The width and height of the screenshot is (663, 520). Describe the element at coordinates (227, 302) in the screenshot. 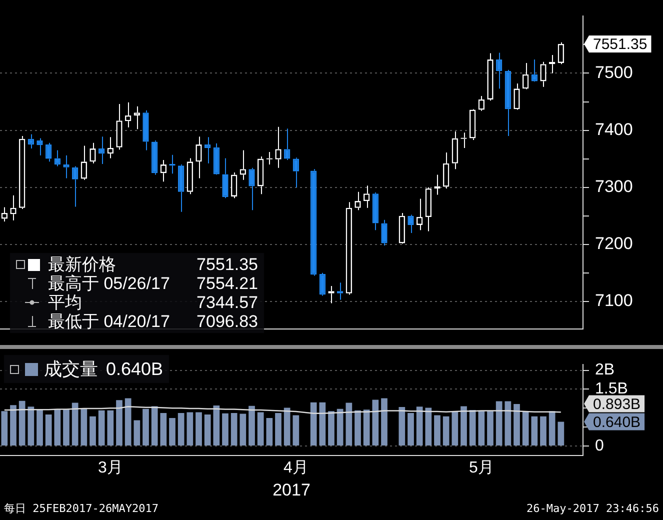

I see `annotation: 7344.57` at that location.